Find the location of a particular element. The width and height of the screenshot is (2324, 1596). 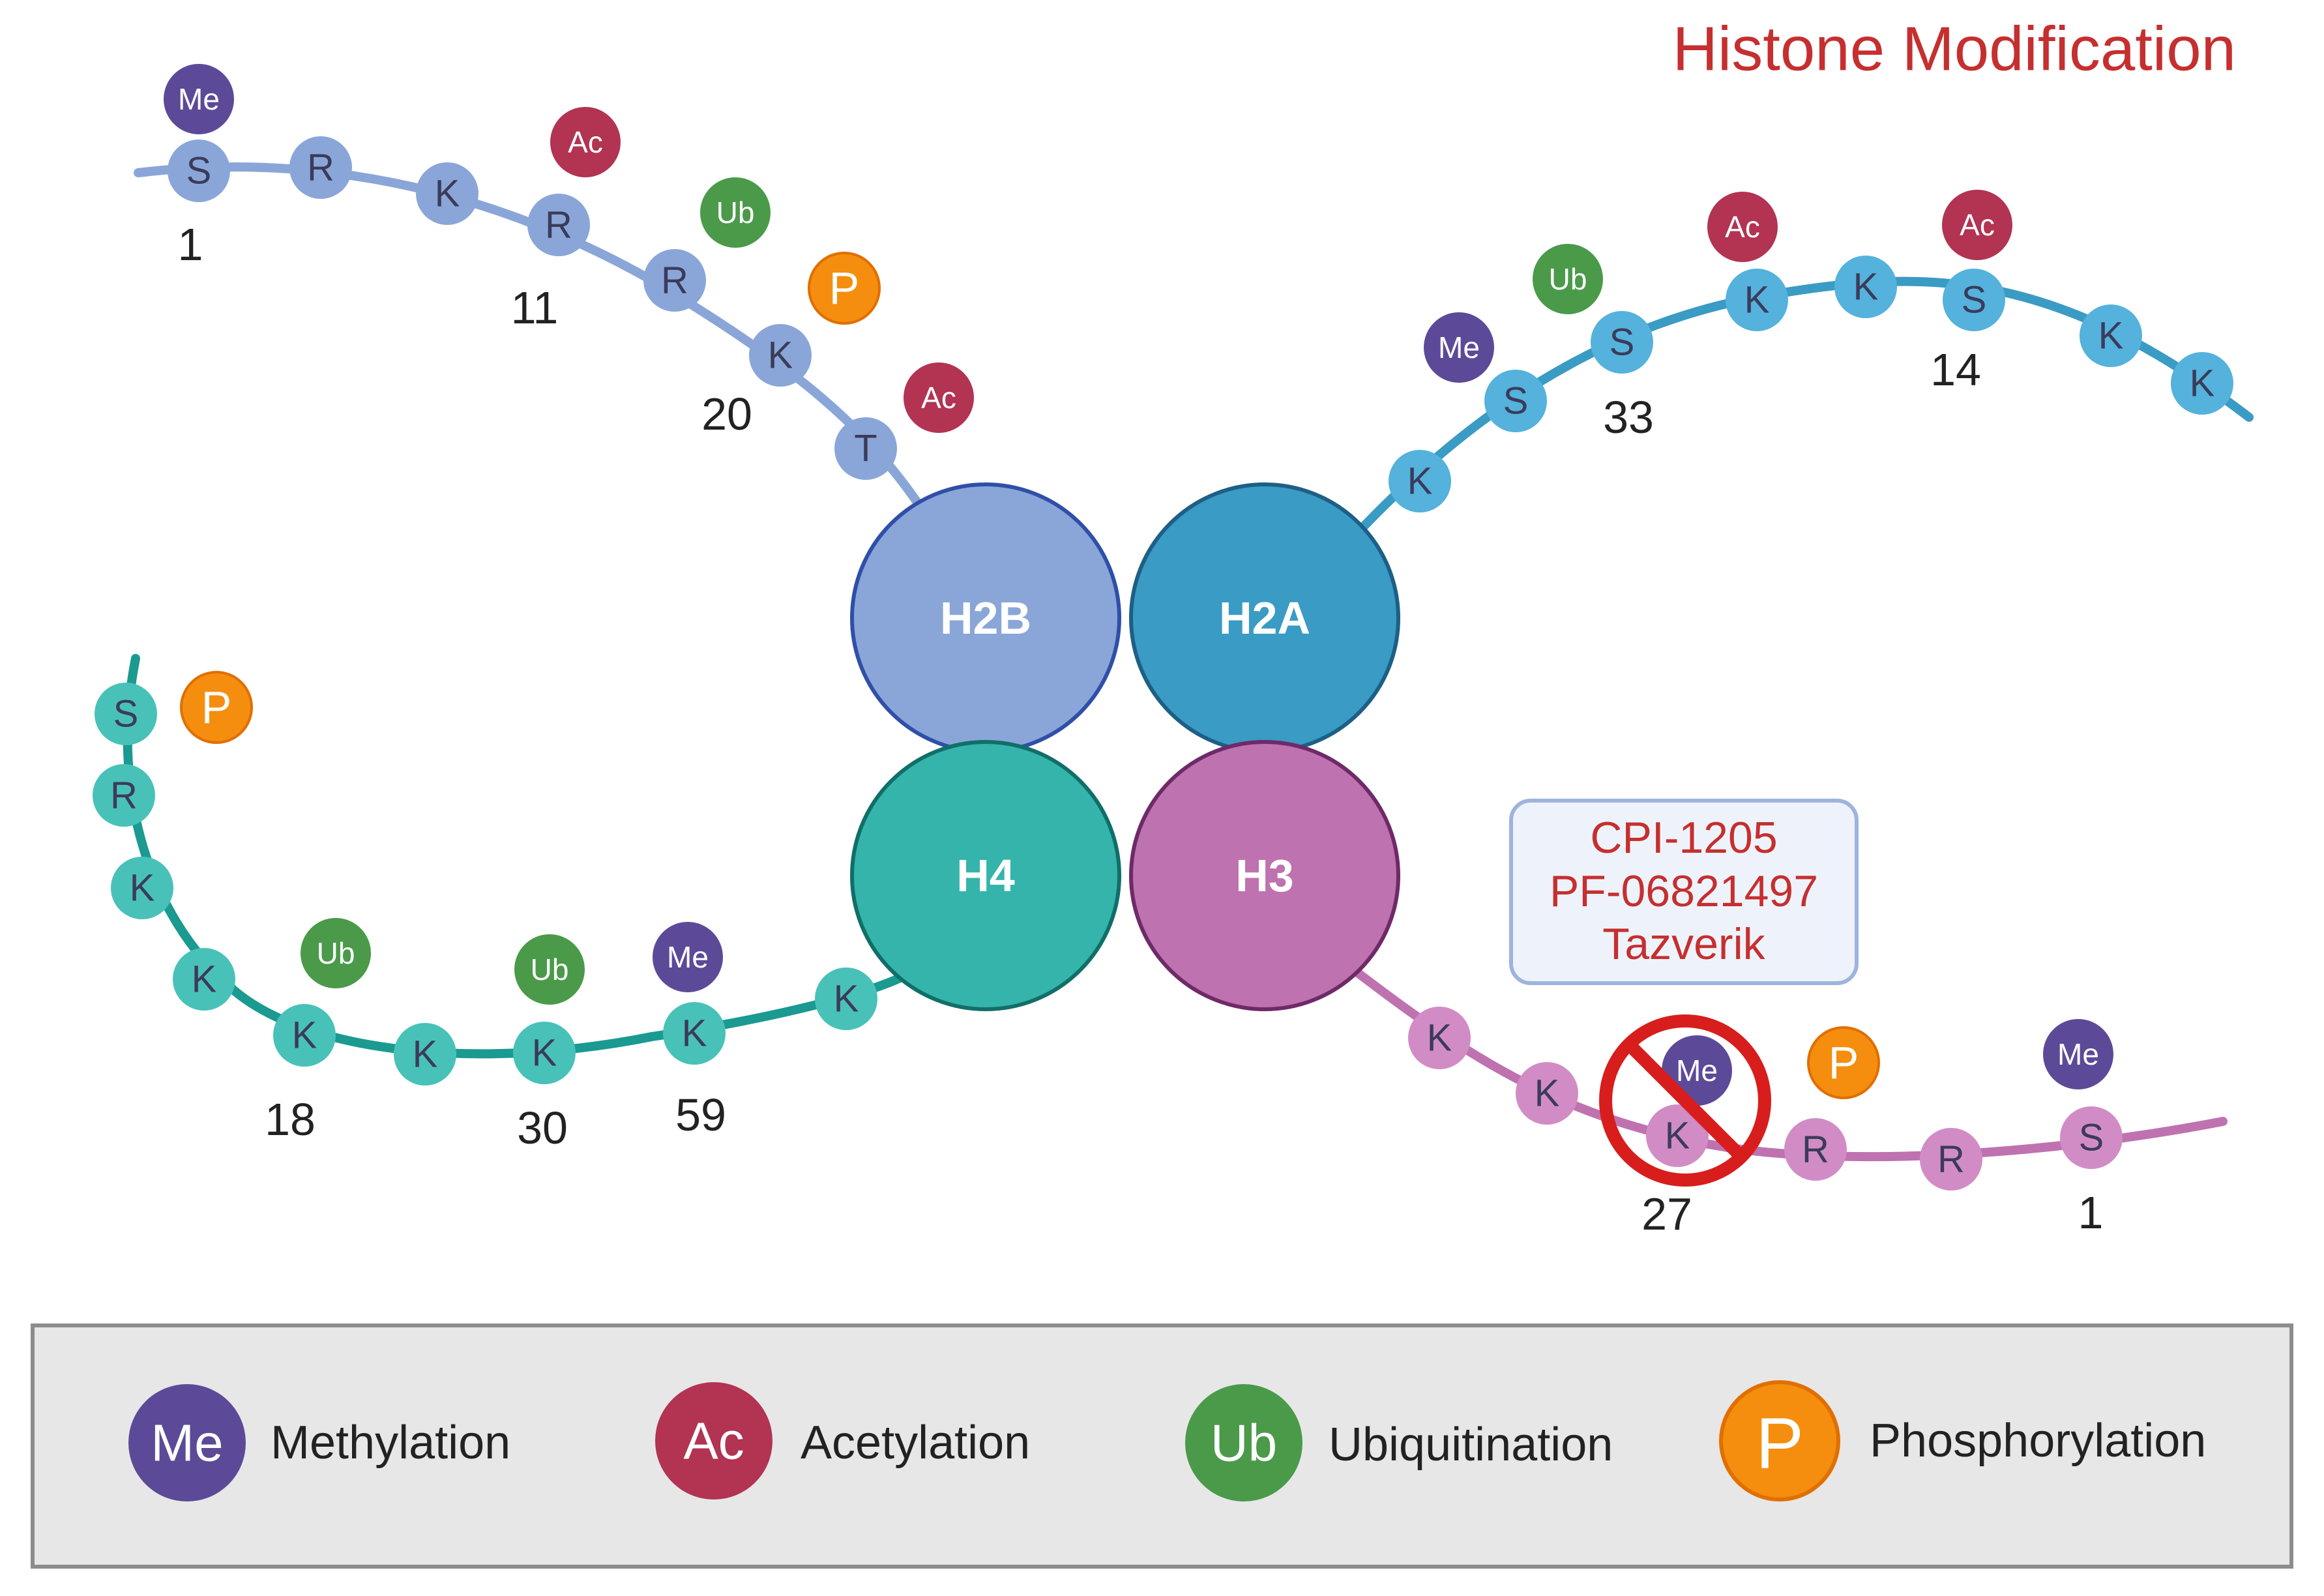

h2b-label: H2B is located at coordinates (985, 618).